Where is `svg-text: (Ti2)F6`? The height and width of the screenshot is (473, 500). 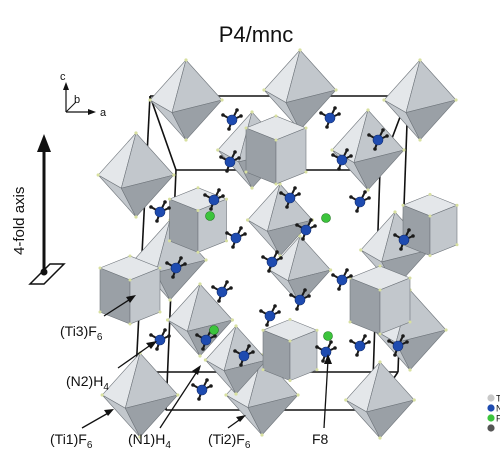 svg-text: (Ti2)F6 is located at coordinates (229, 441).